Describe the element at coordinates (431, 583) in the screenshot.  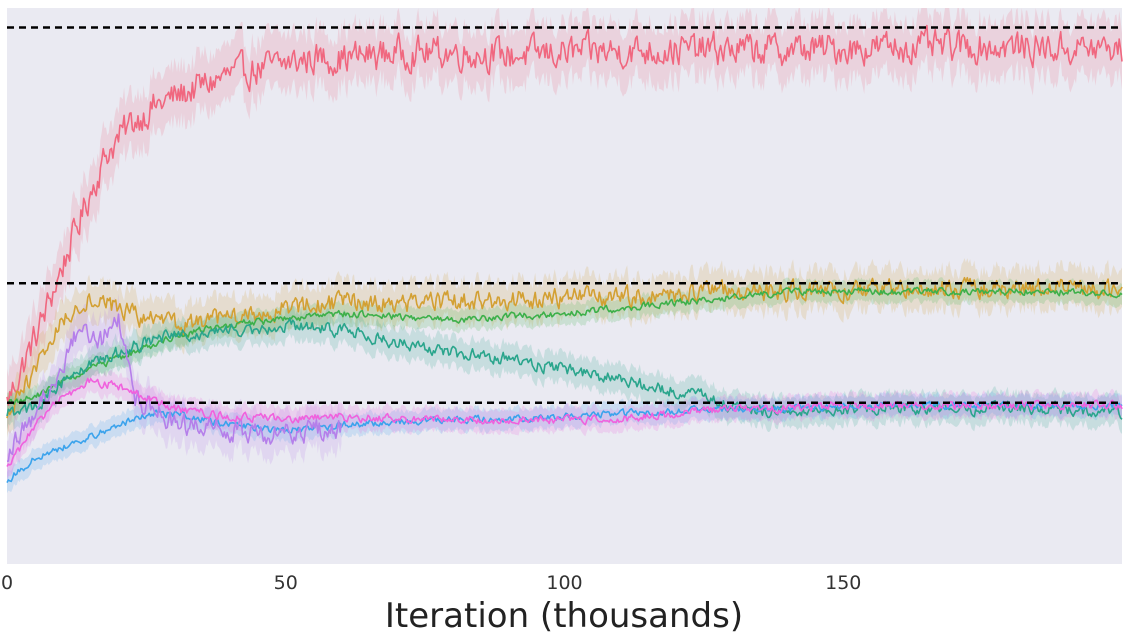
I see `x-axis-ticks: 0 50 100 150` at that location.